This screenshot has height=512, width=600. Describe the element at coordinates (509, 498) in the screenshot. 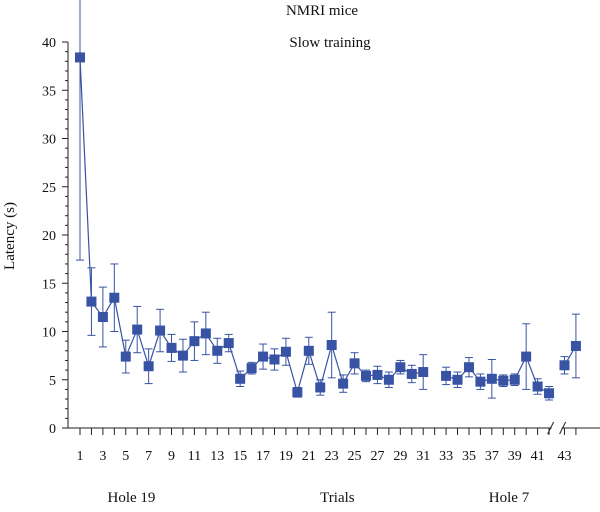

I see `x-group-label: Hole 7` at that location.